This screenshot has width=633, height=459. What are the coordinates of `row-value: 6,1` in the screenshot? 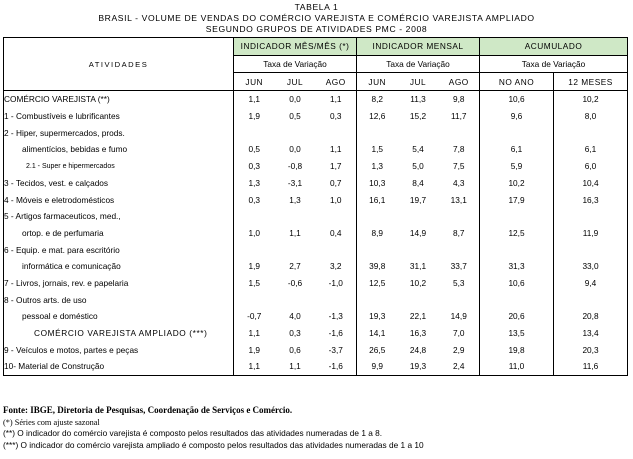 It's located at (517, 149).